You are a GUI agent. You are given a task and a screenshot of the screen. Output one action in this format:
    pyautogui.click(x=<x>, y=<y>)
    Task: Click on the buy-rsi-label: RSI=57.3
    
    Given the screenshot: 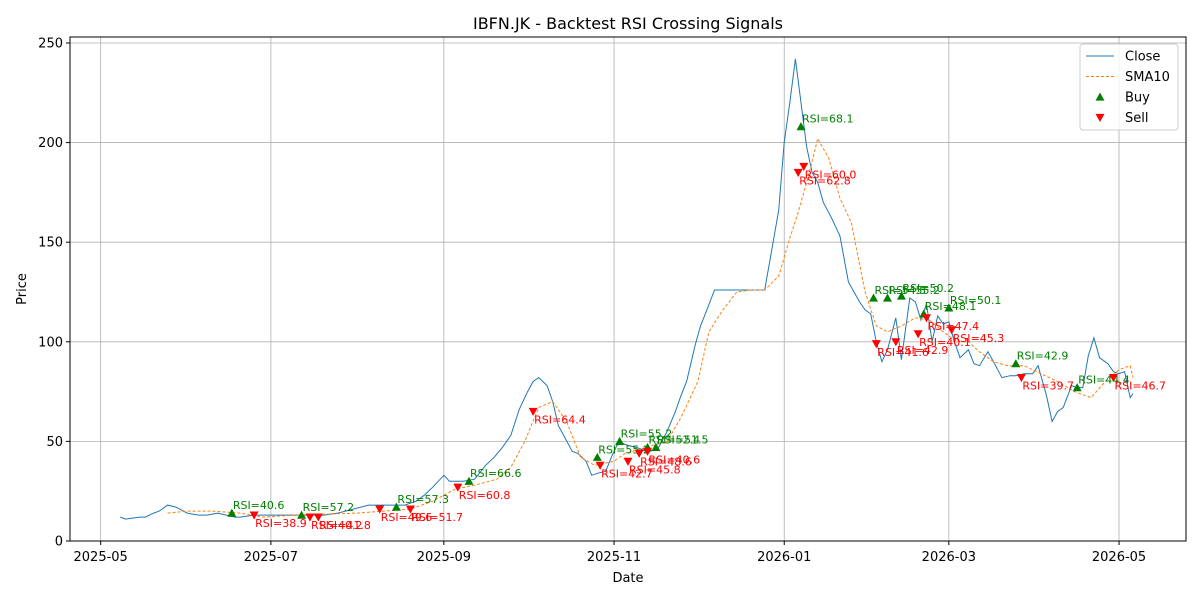 What is the action you would take?
    pyautogui.click(x=423, y=499)
    